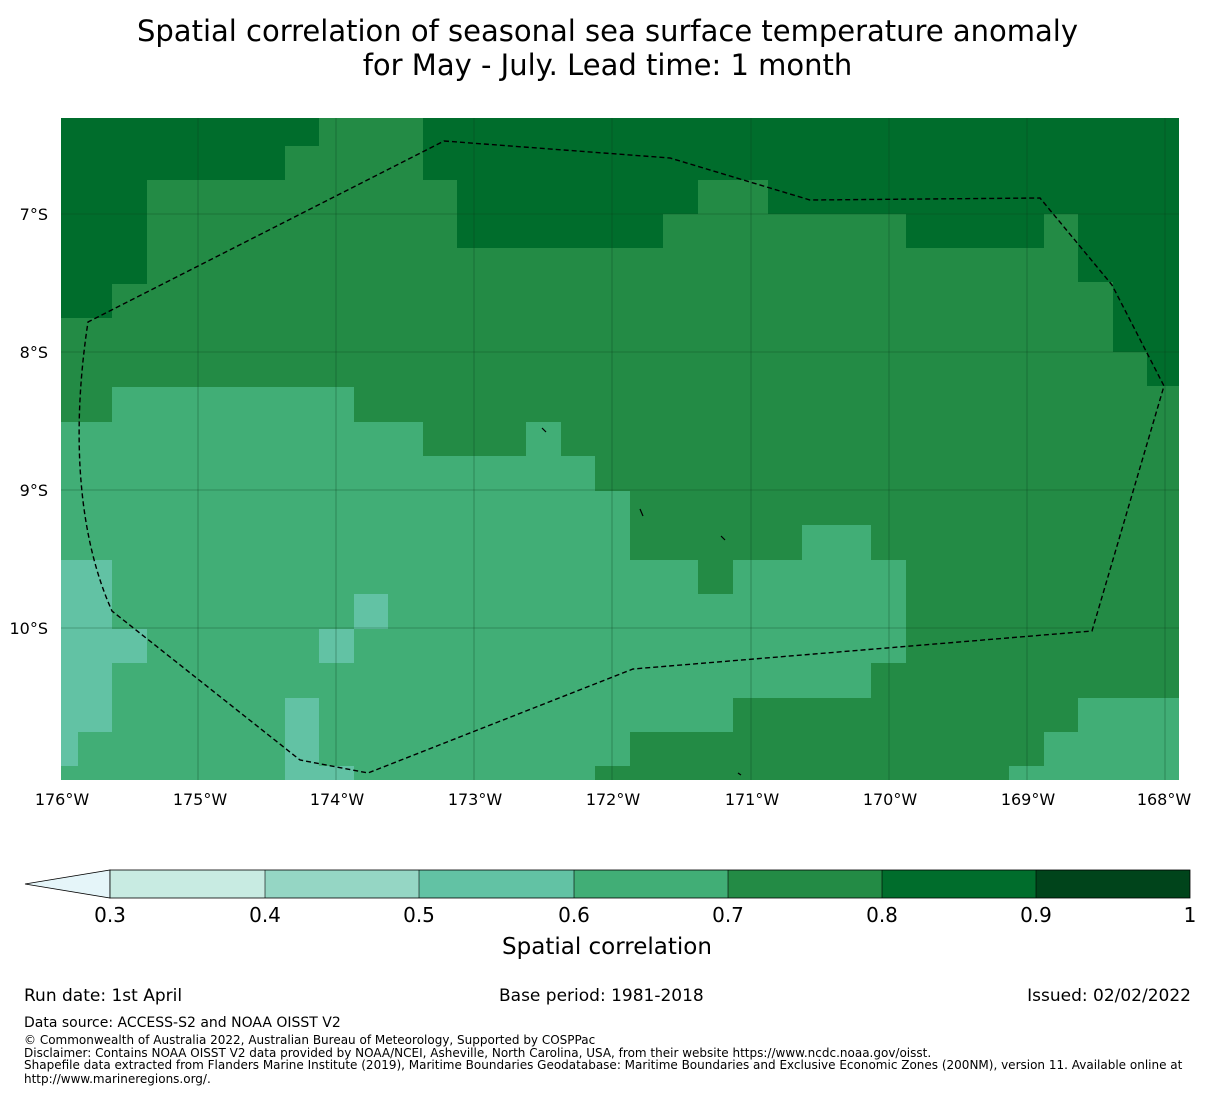 The image size is (1215, 1095). I want to click on lon-label: 174°W, so click(337, 799).